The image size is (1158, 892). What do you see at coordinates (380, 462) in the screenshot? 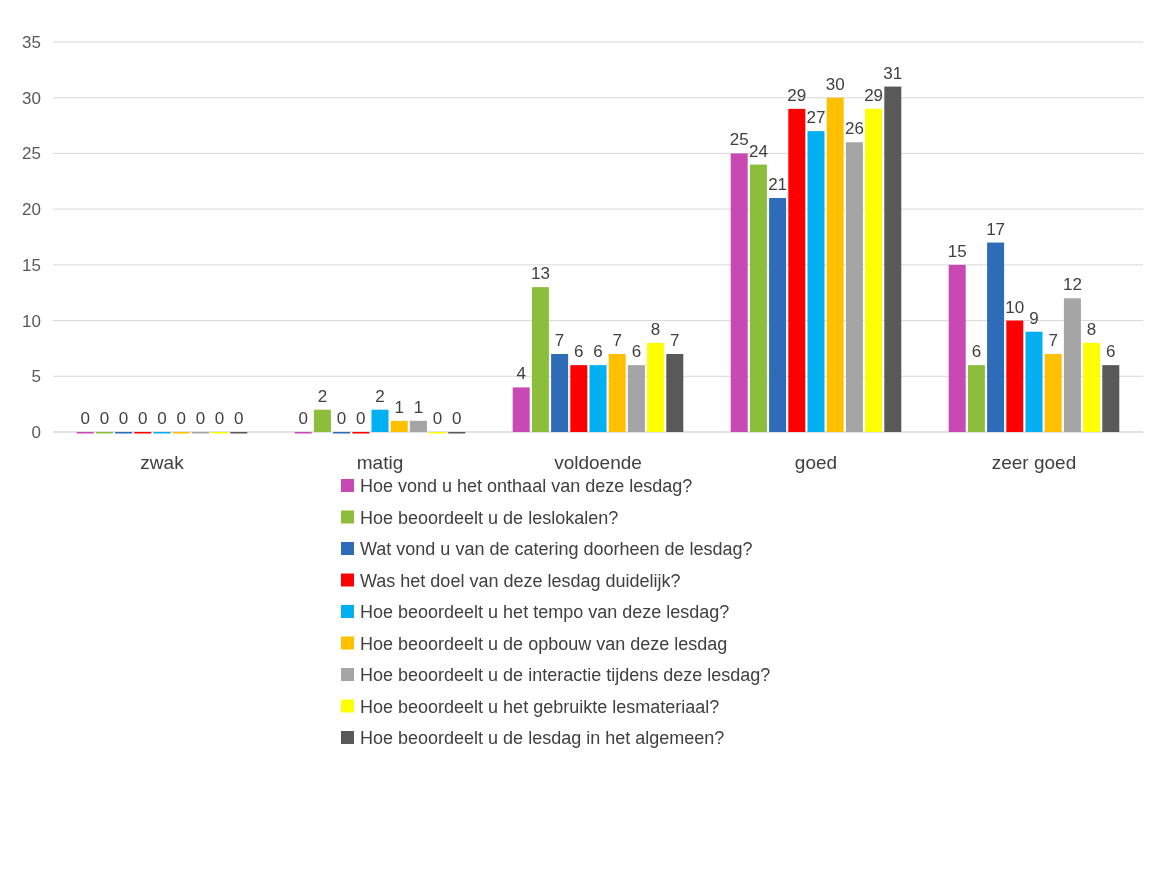
I see `x-tick-label: matig` at bounding box center [380, 462].